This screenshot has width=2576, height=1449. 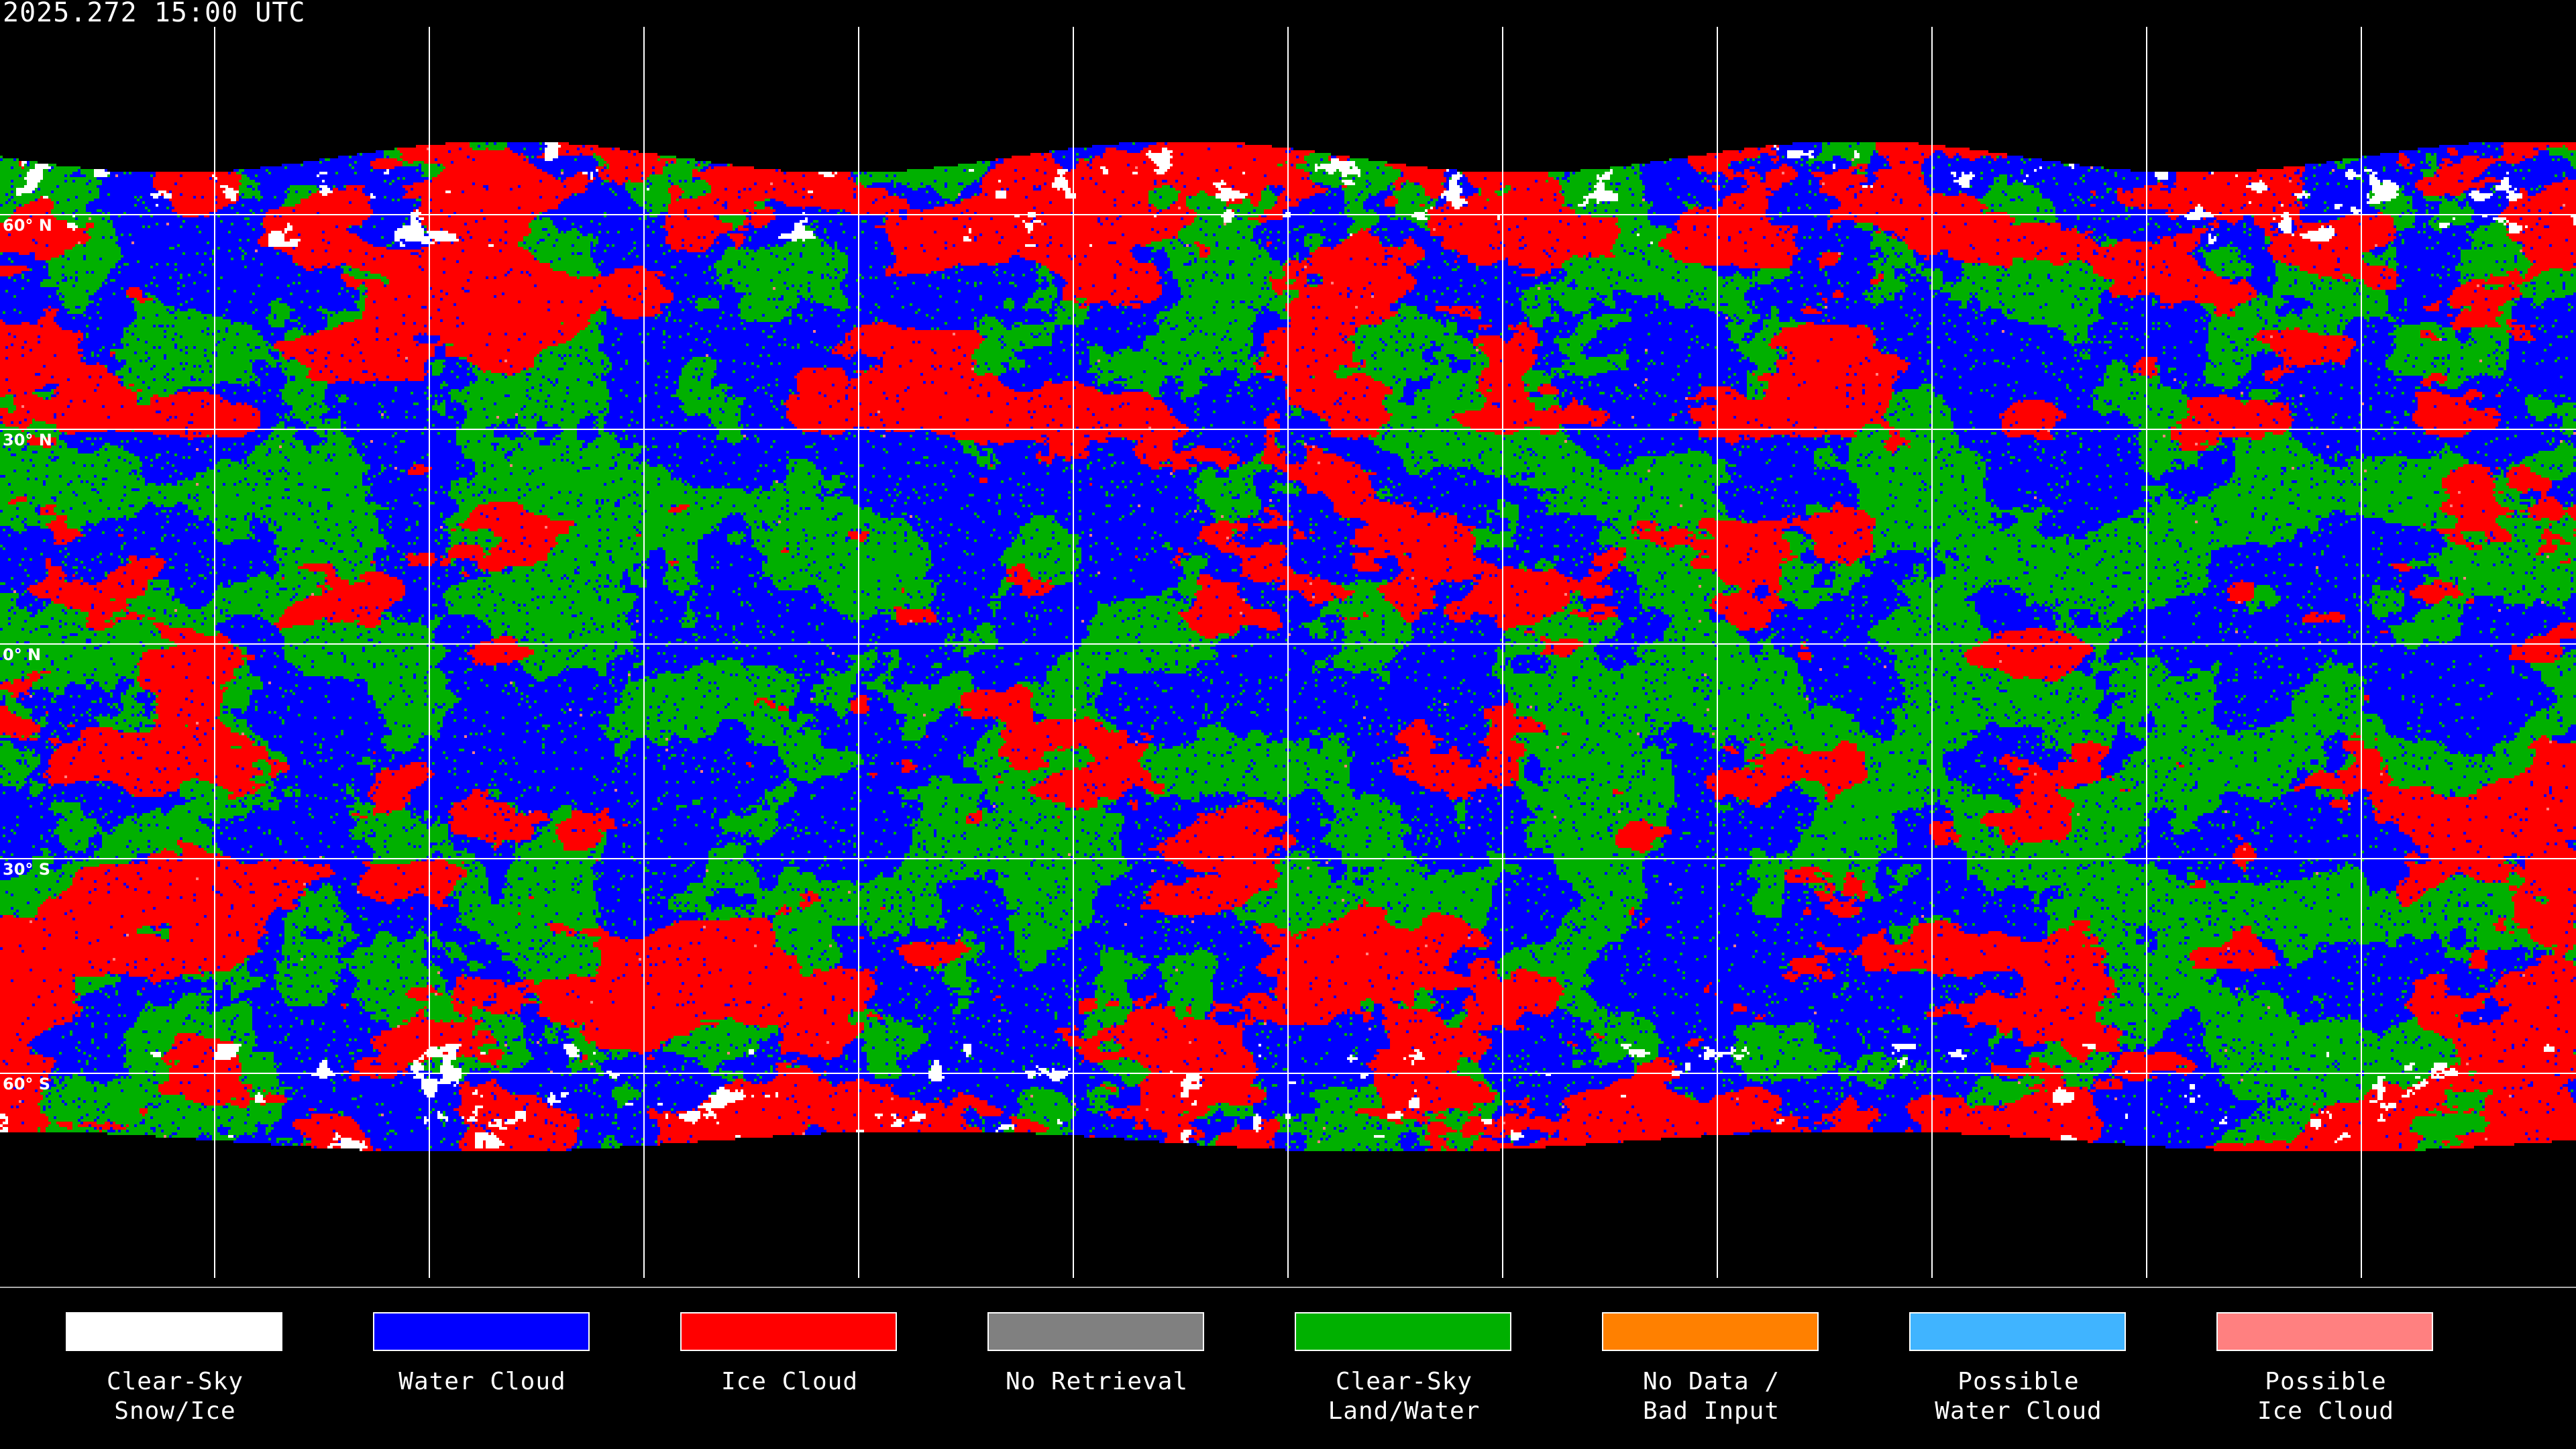 What do you see at coordinates (1097, 1381) in the screenshot?
I see `legend-label: No Retrieval` at bounding box center [1097, 1381].